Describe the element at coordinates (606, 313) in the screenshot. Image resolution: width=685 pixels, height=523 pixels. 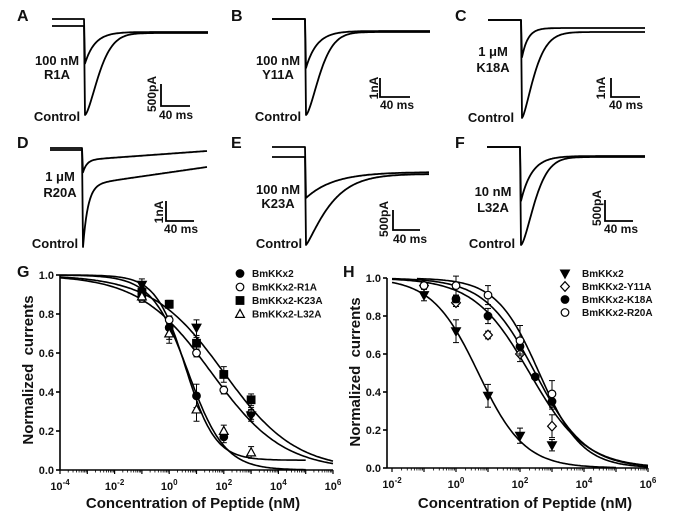
I see `legend-item: BmKKx2-R20A` at that location.